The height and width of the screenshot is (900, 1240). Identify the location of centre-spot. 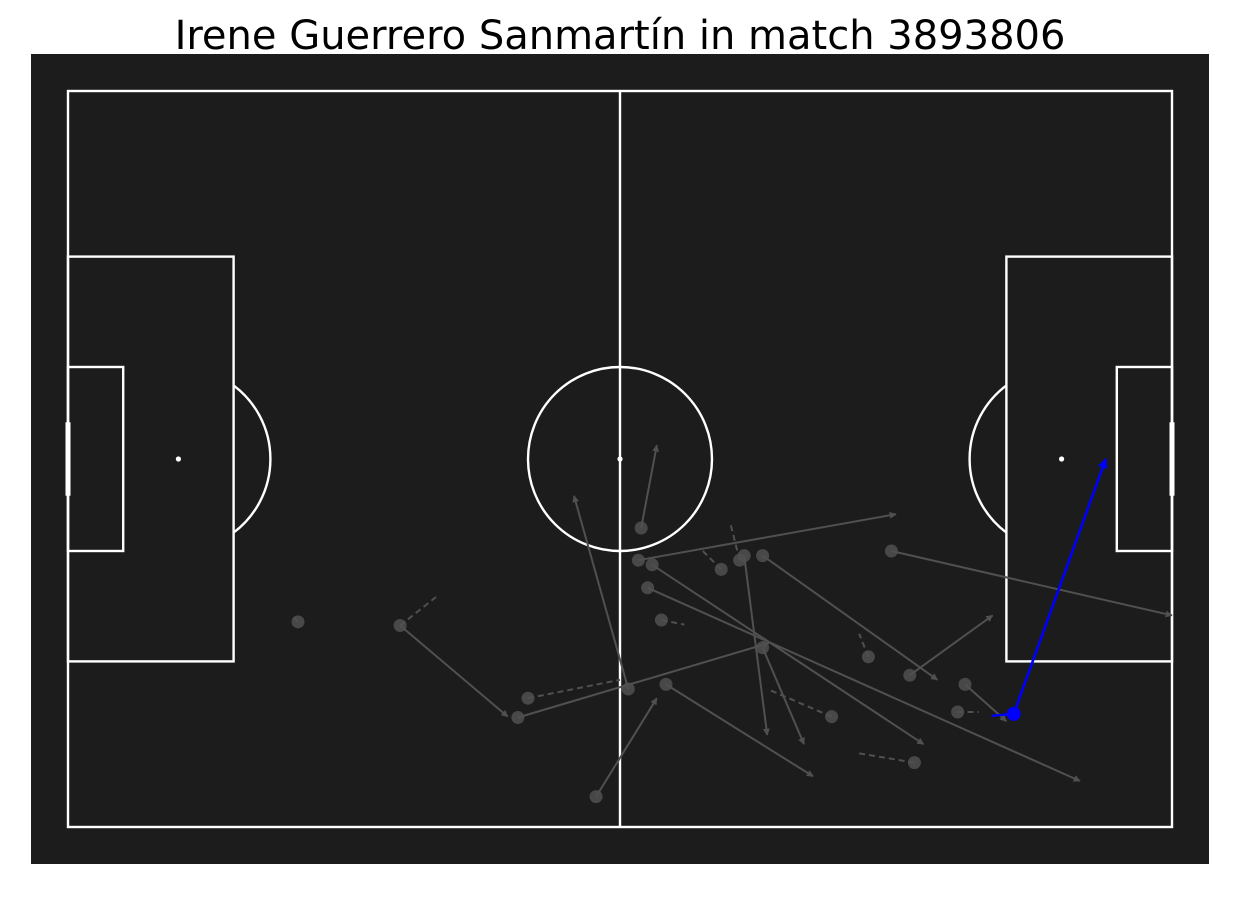
(620, 459).